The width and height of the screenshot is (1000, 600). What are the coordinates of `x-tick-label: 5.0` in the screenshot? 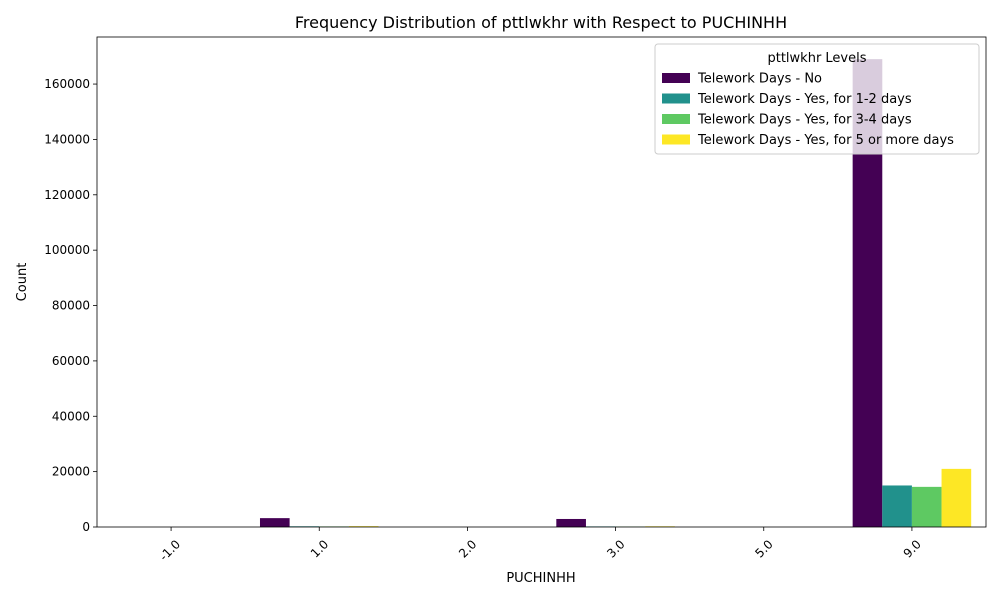 It's located at (763, 548).